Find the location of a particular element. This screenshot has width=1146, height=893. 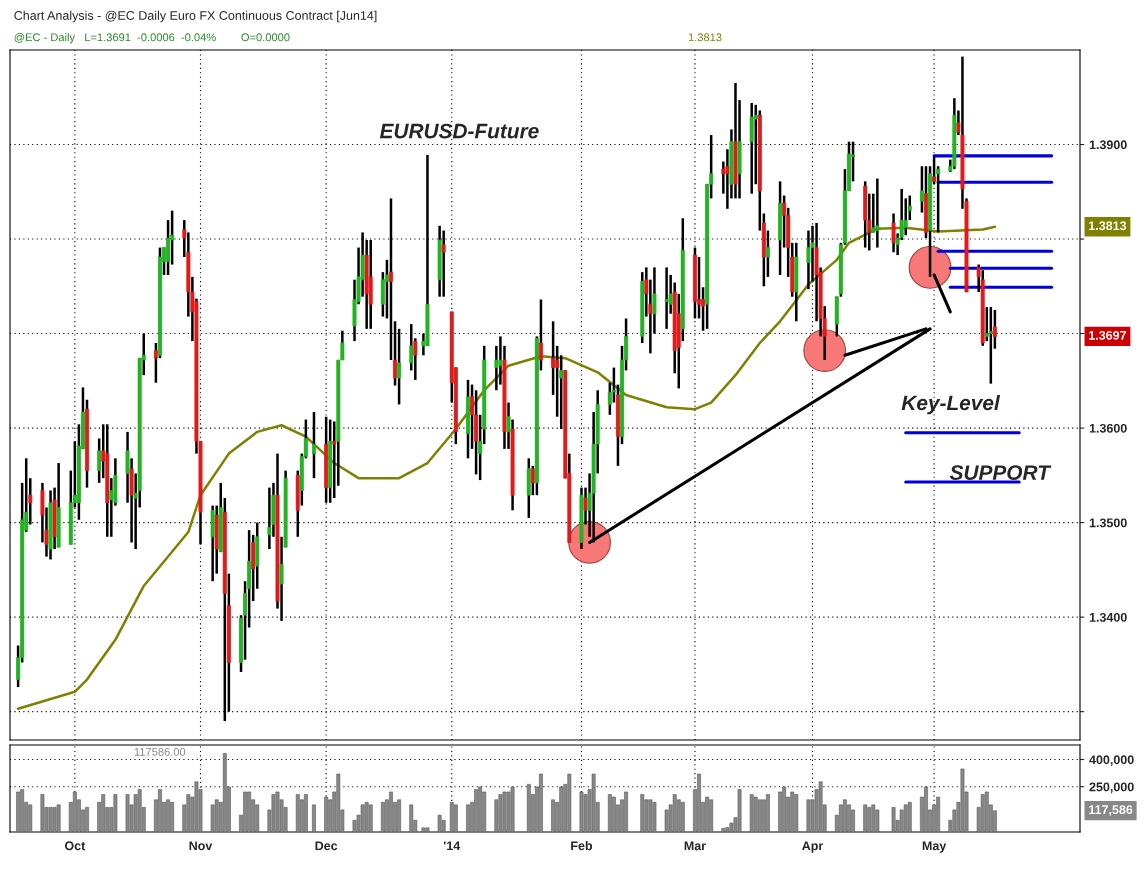

x-tick-label: Feb is located at coordinates (582, 846).